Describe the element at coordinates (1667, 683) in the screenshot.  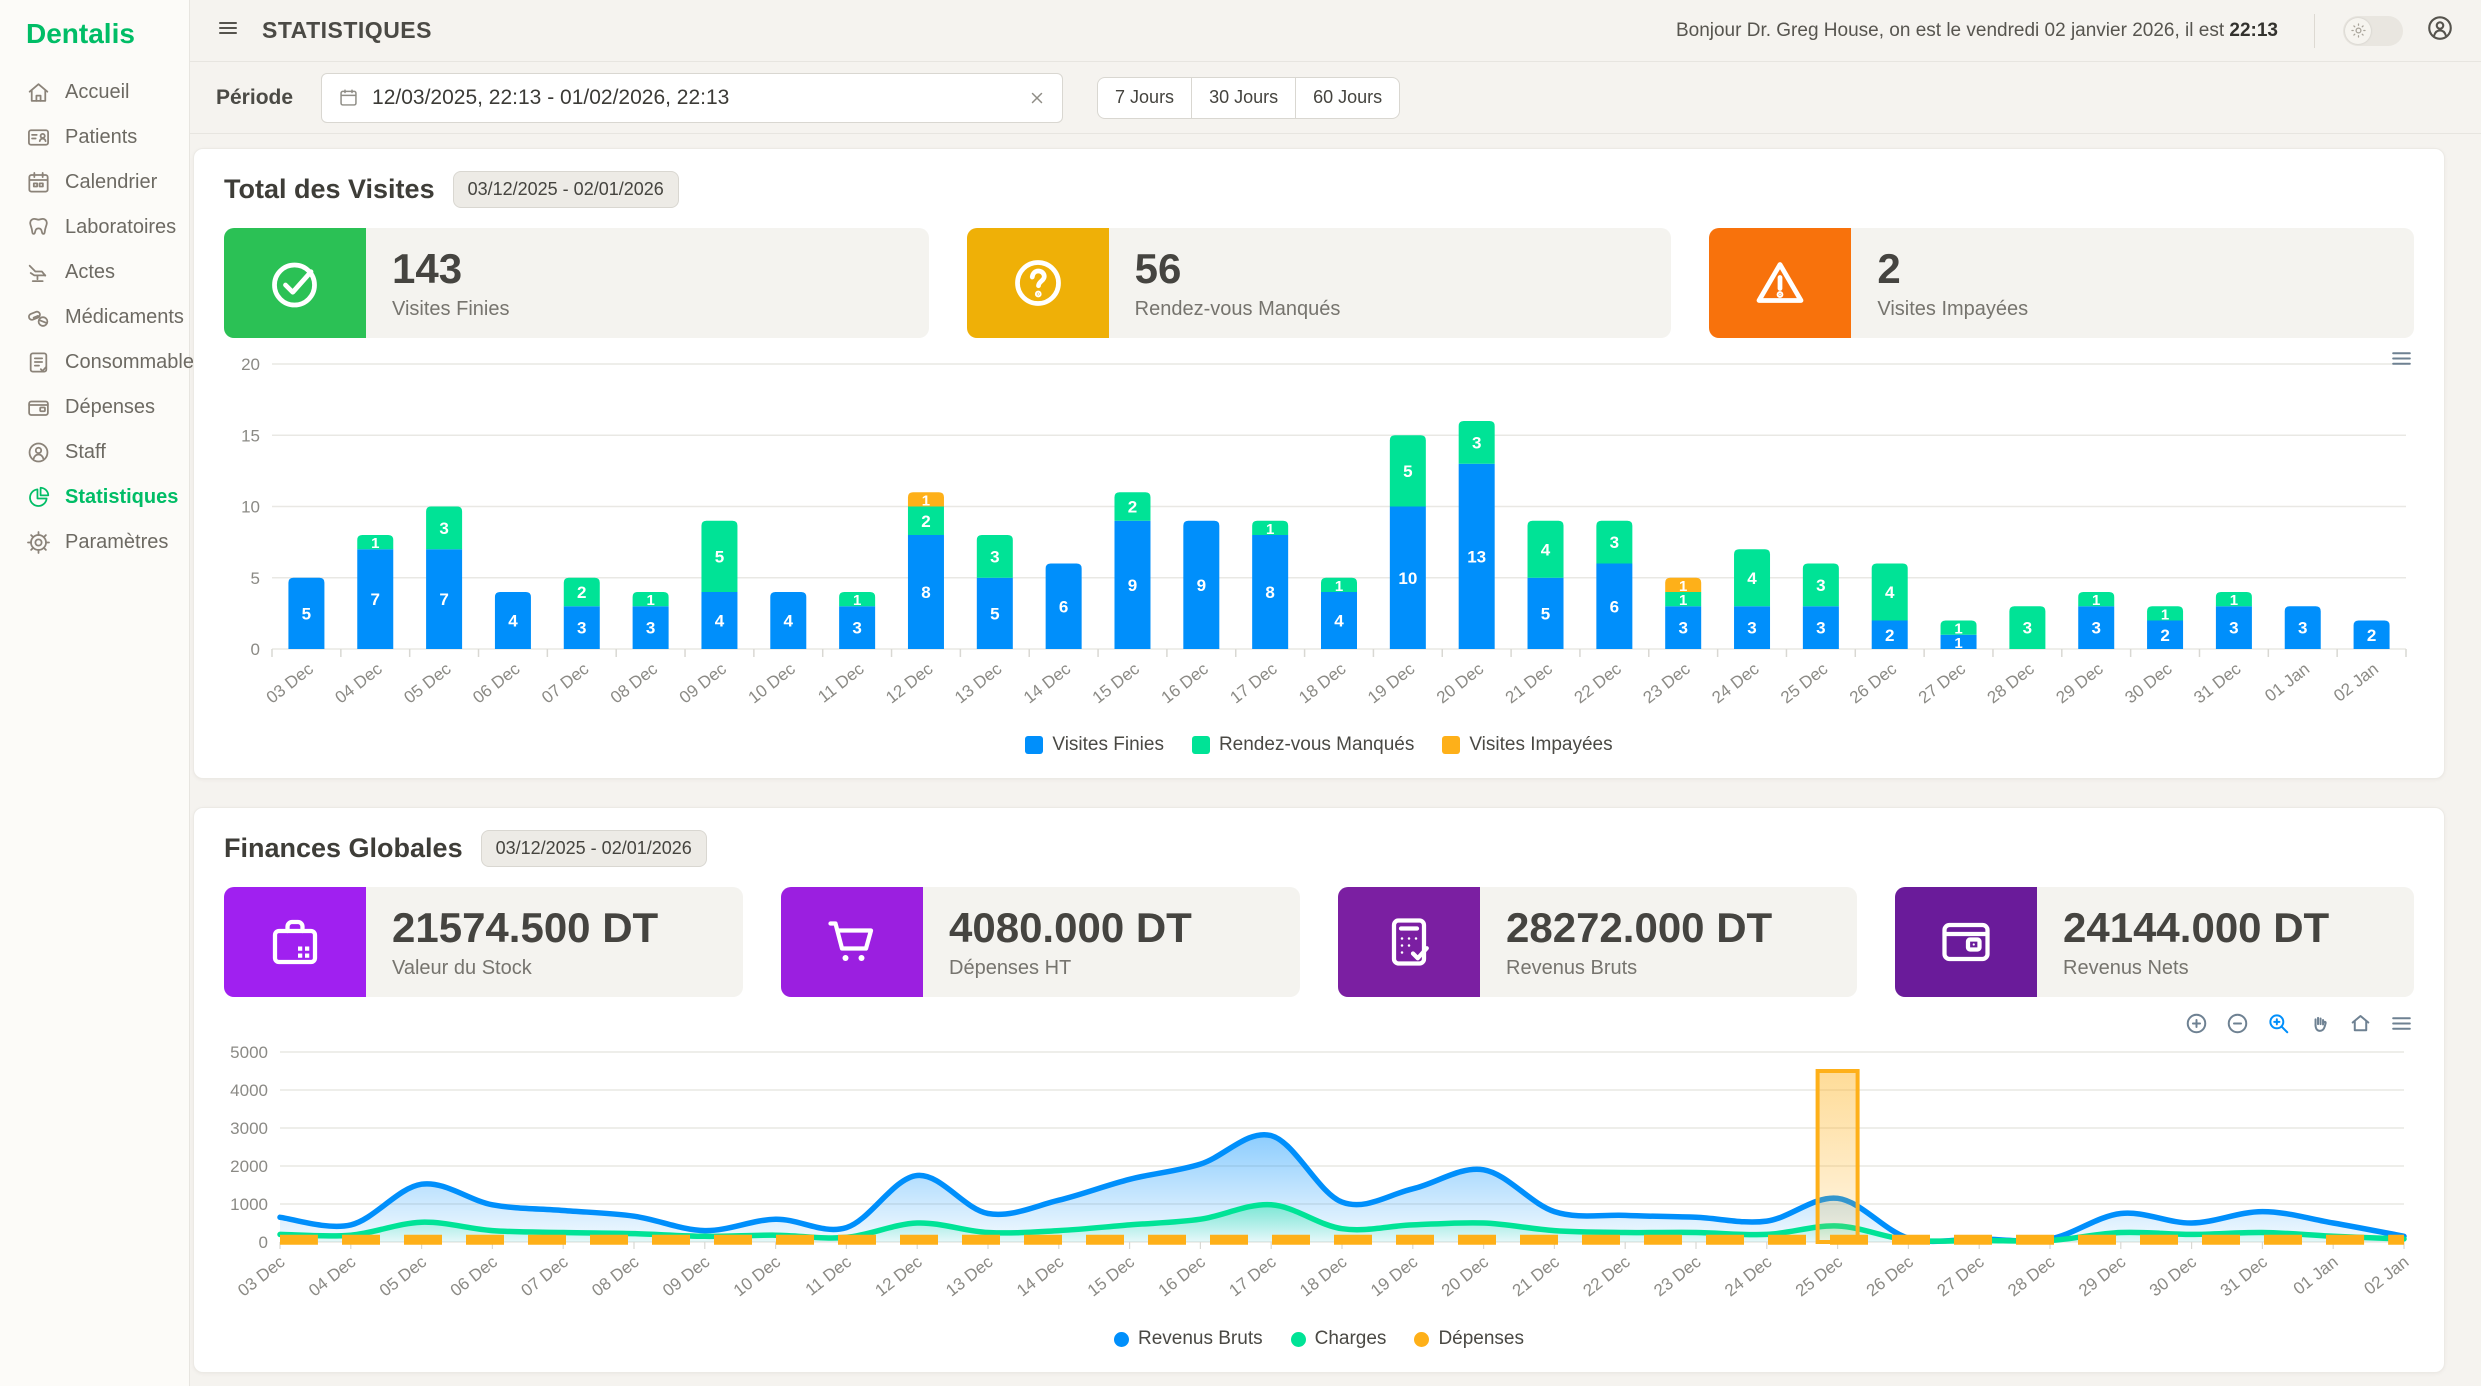
I see `svg-text: 23 Dec` at that location.